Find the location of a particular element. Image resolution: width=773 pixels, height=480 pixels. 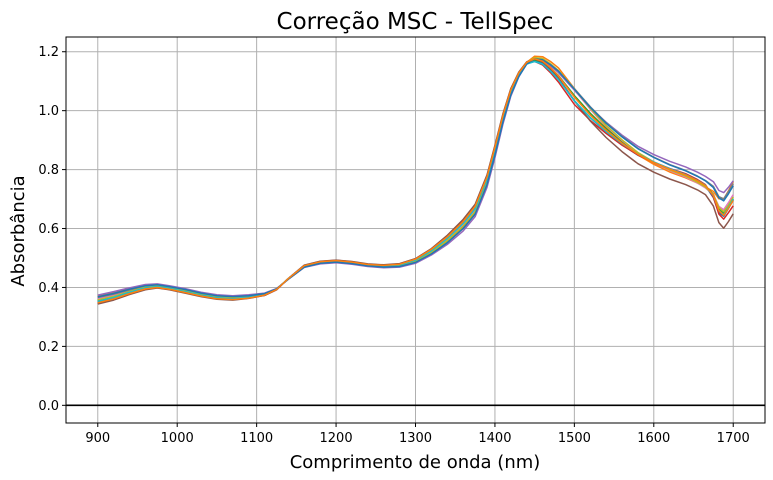

y-tick-label: 0.8 is located at coordinates (48, 170).